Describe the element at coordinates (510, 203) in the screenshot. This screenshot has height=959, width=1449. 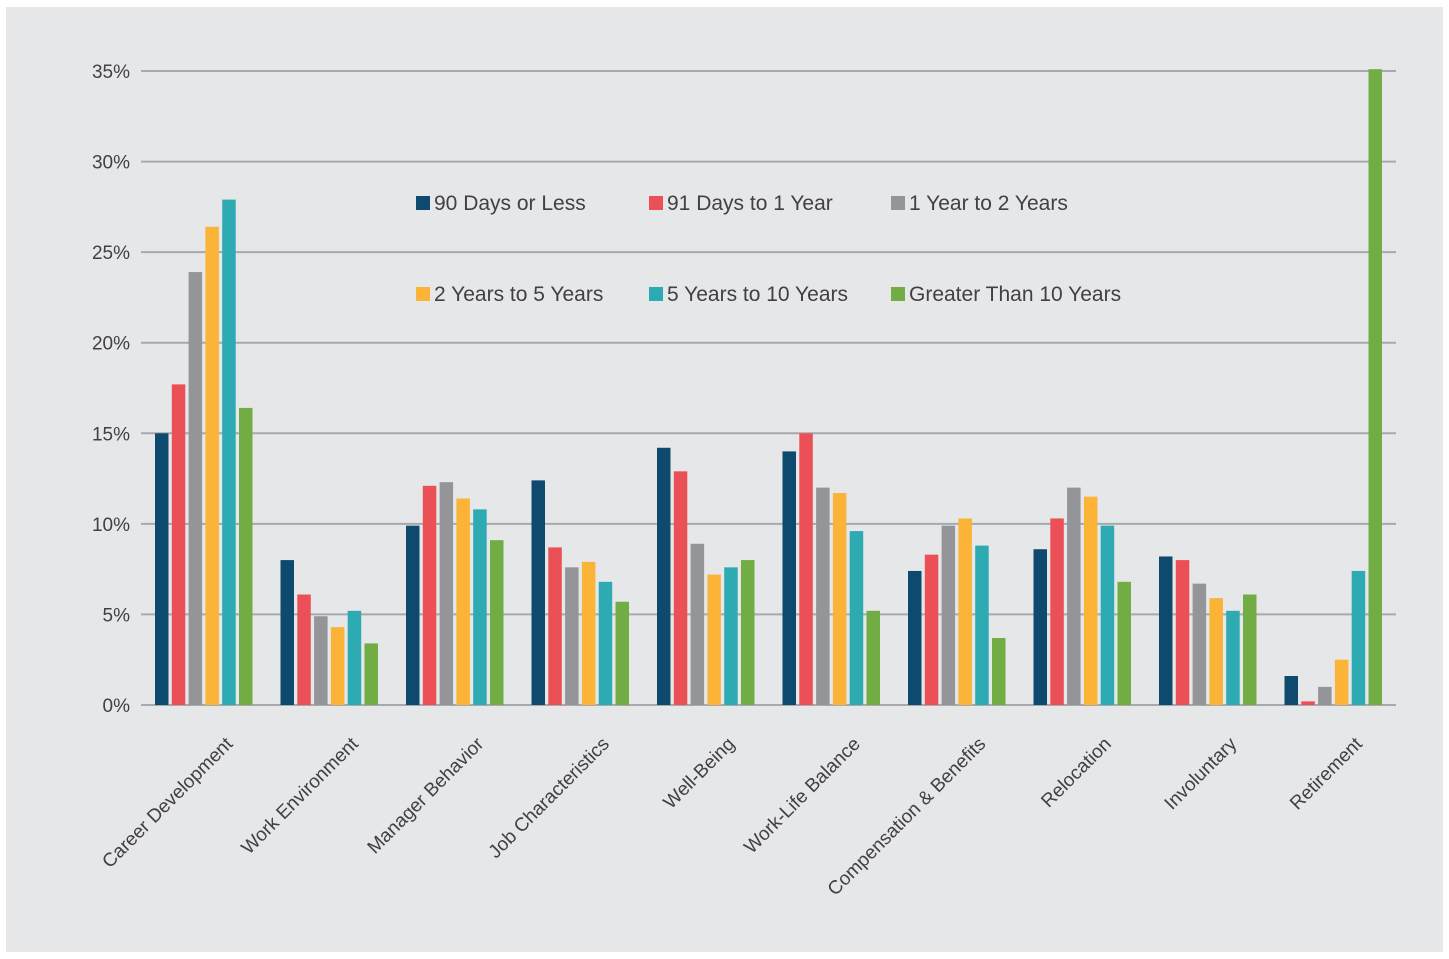
I see `legend-label: 90 Days or Less` at that location.